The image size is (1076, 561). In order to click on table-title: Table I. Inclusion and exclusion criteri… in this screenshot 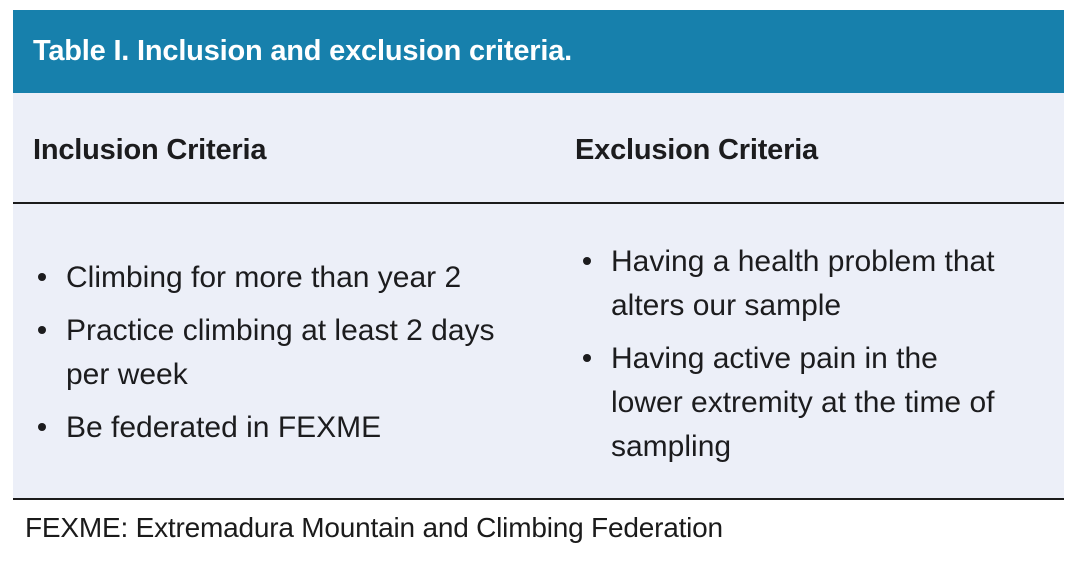, I will do `click(302, 51)`.